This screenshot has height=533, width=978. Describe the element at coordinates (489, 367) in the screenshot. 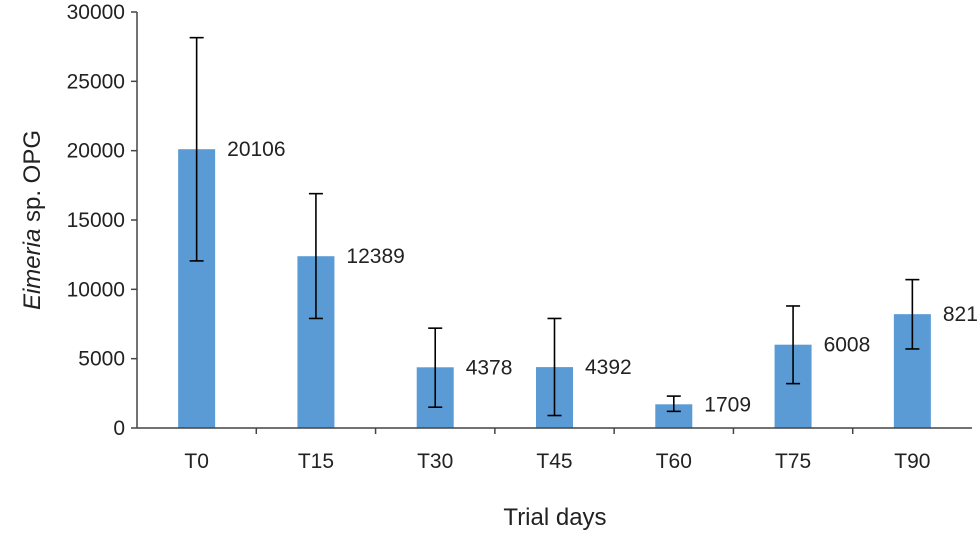

I see `data-label-T30: 4378` at that location.